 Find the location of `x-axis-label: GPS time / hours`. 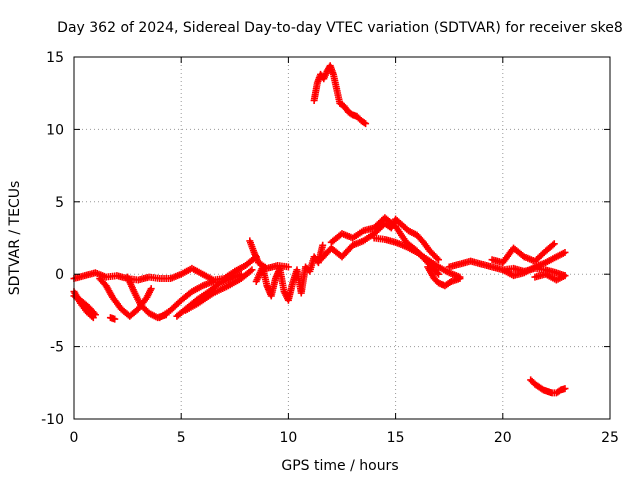

x-axis-label: GPS time / hours is located at coordinates (339, 466).